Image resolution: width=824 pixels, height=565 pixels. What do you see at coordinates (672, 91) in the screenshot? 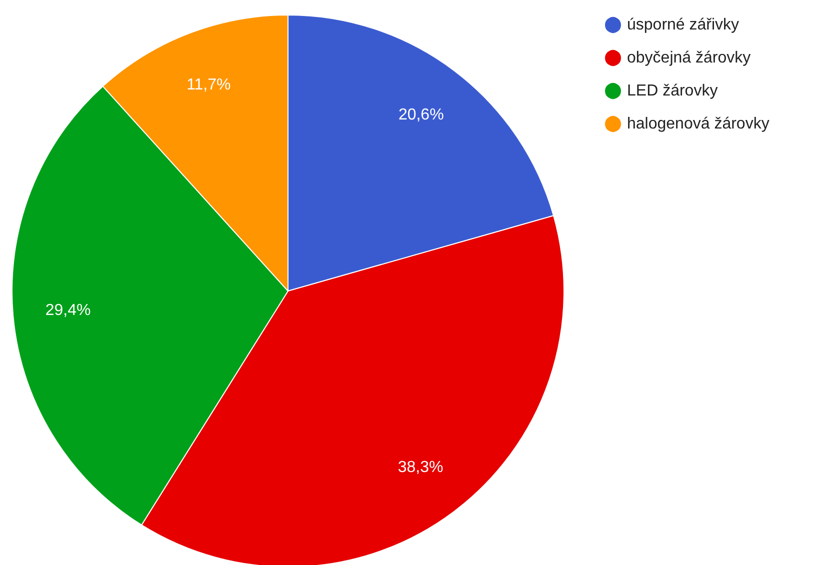
I see `legend-label: LED žárovky` at bounding box center [672, 91].